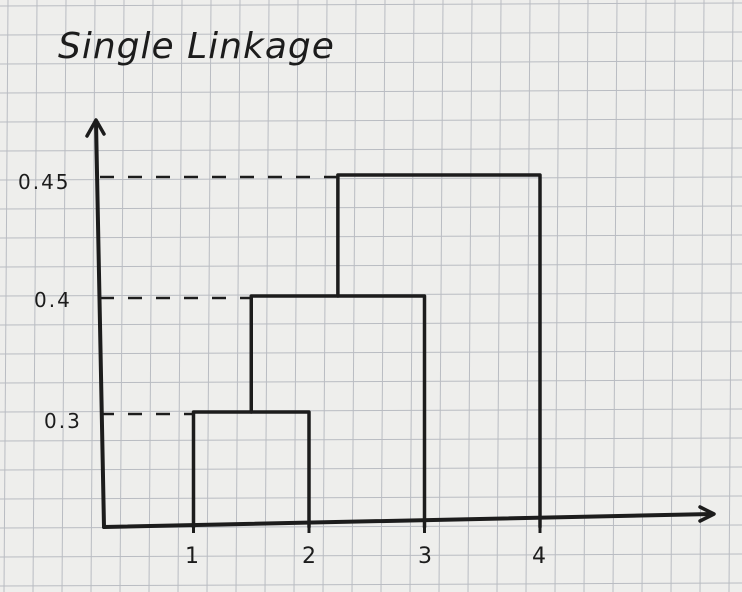  Describe the element at coordinates (53, 300) in the screenshot. I see `y-tick-label-0.4: 0.4` at that location.